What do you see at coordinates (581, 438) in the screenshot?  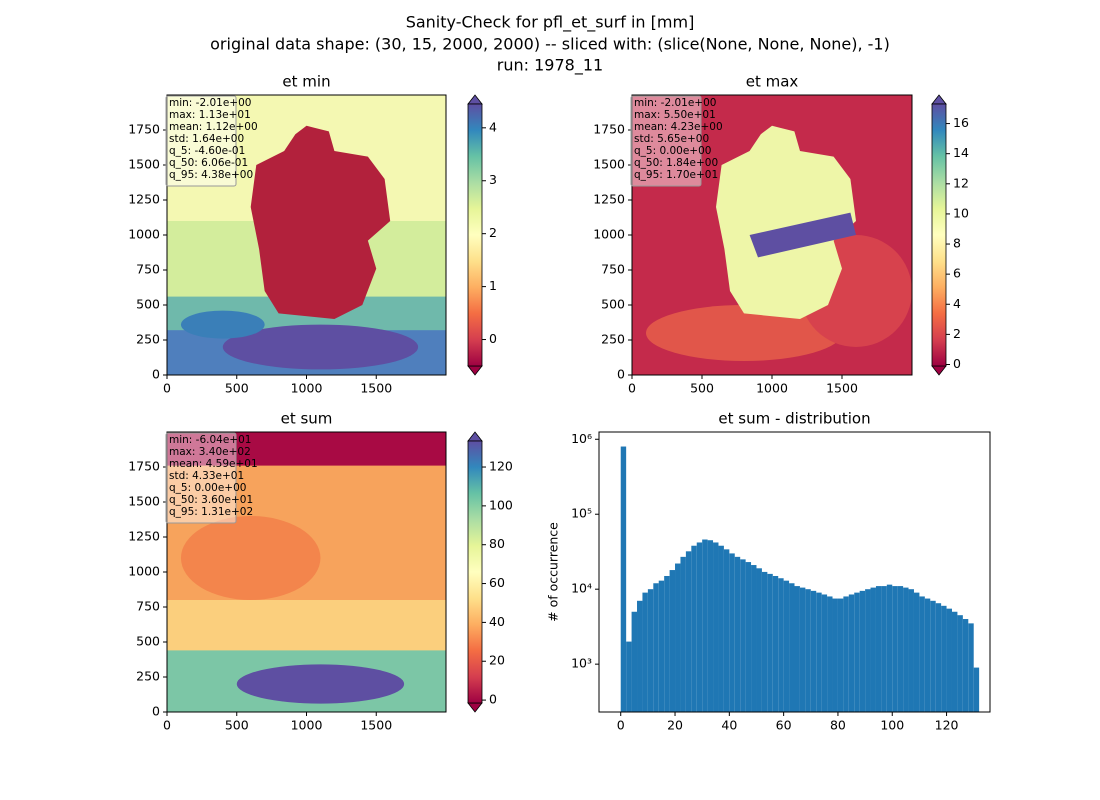 I see `y-tick-label: 10⁶` at bounding box center [581, 438].